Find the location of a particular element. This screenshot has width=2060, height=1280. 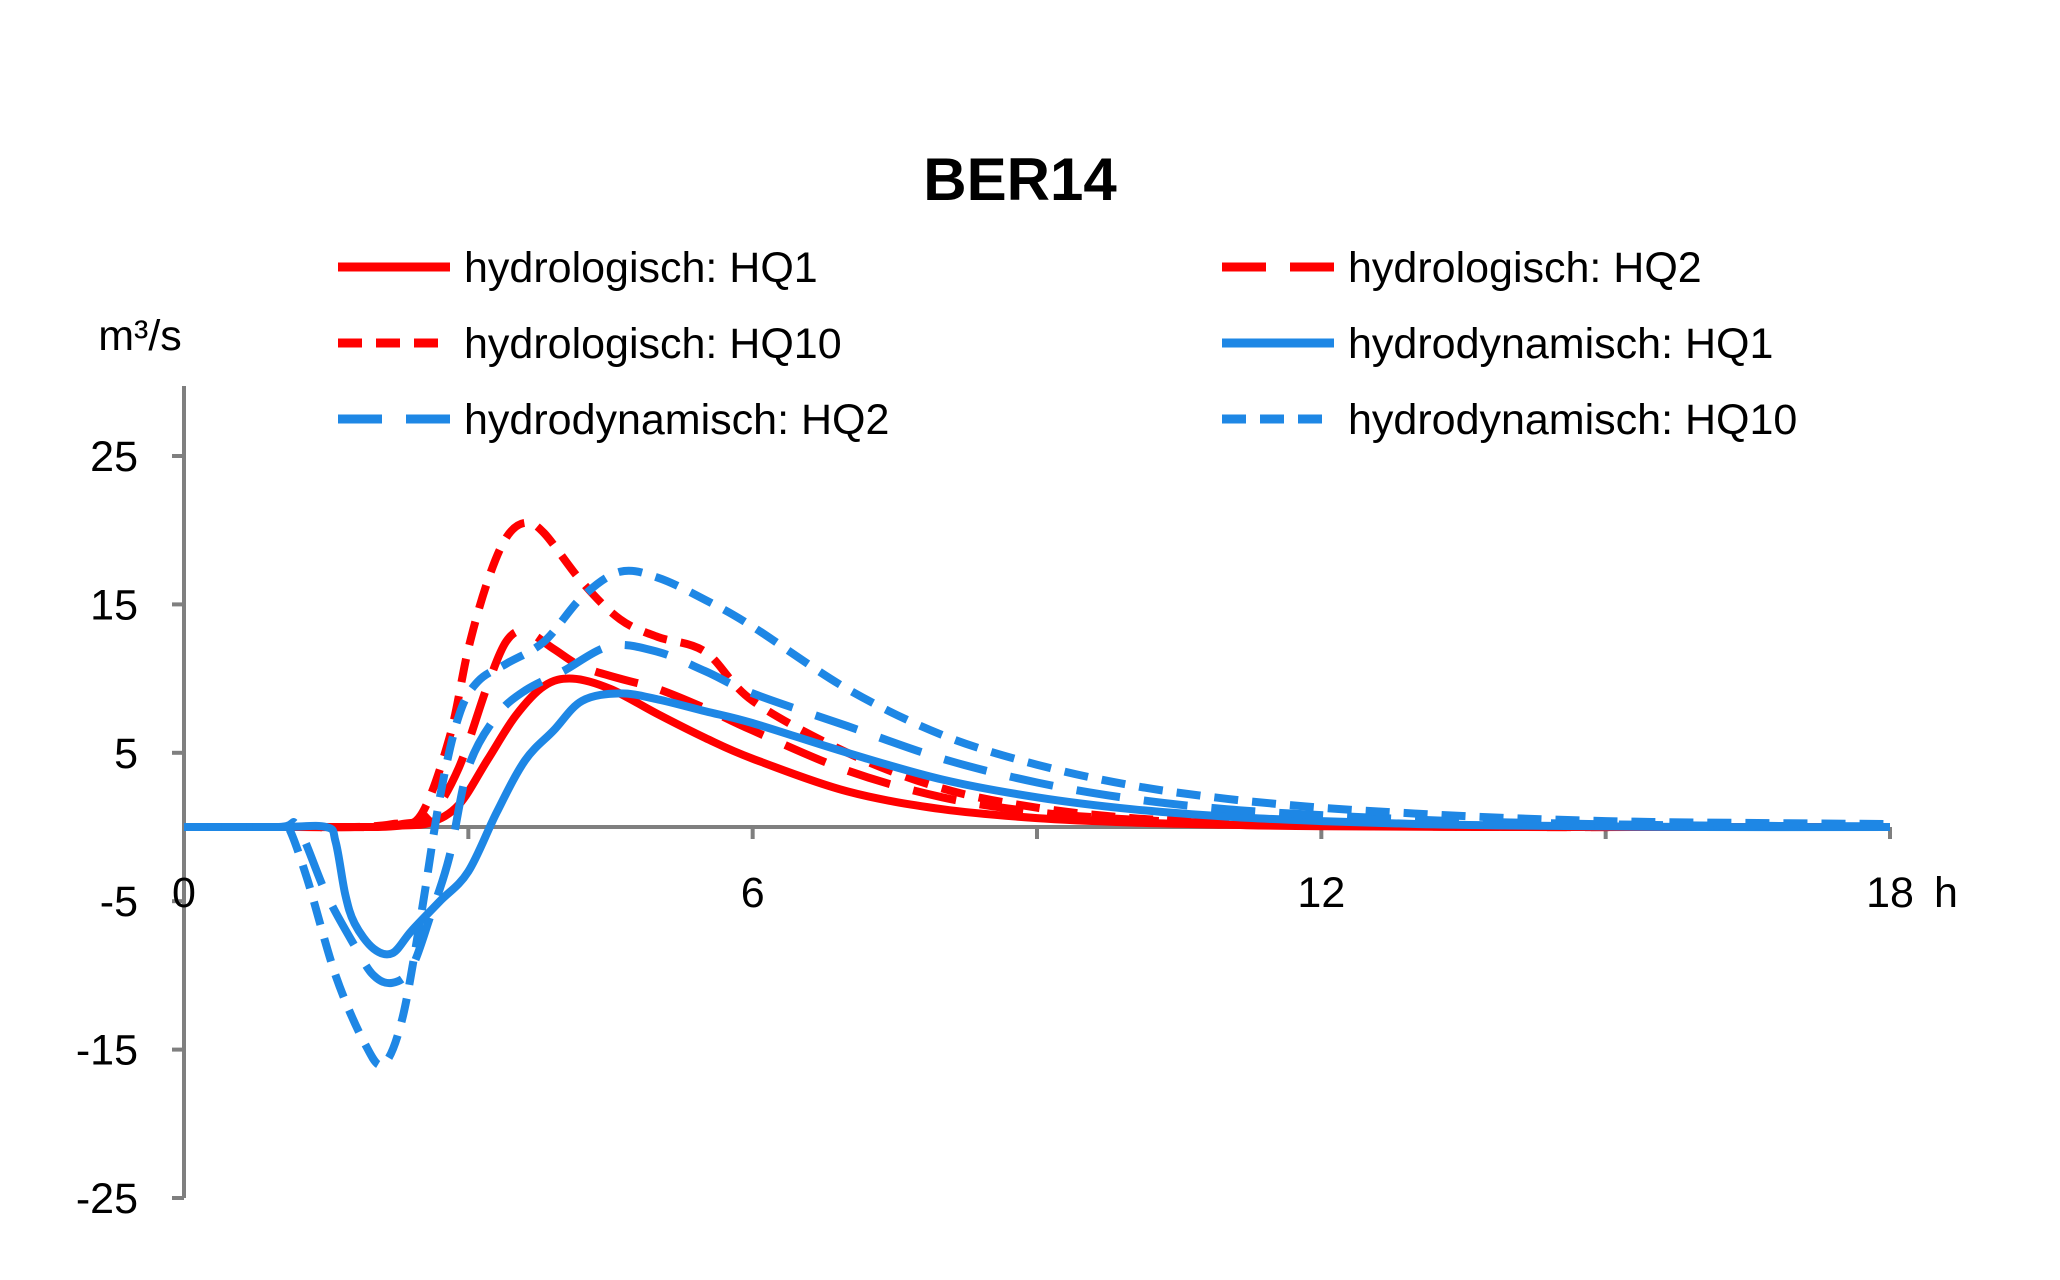

legend-label: hydrologisch: HQ1 is located at coordinates (641, 268).